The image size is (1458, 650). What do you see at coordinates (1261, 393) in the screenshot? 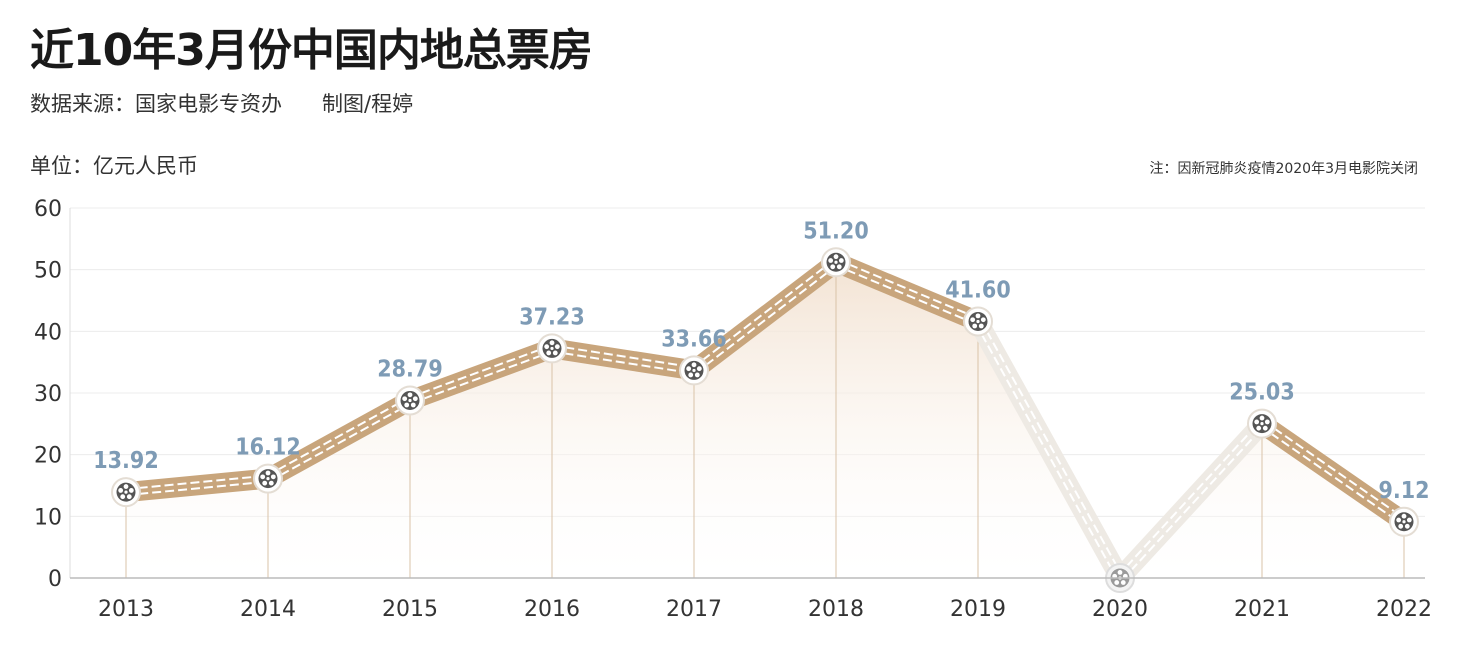
I see `value-label: 25.03` at bounding box center [1261, 393].